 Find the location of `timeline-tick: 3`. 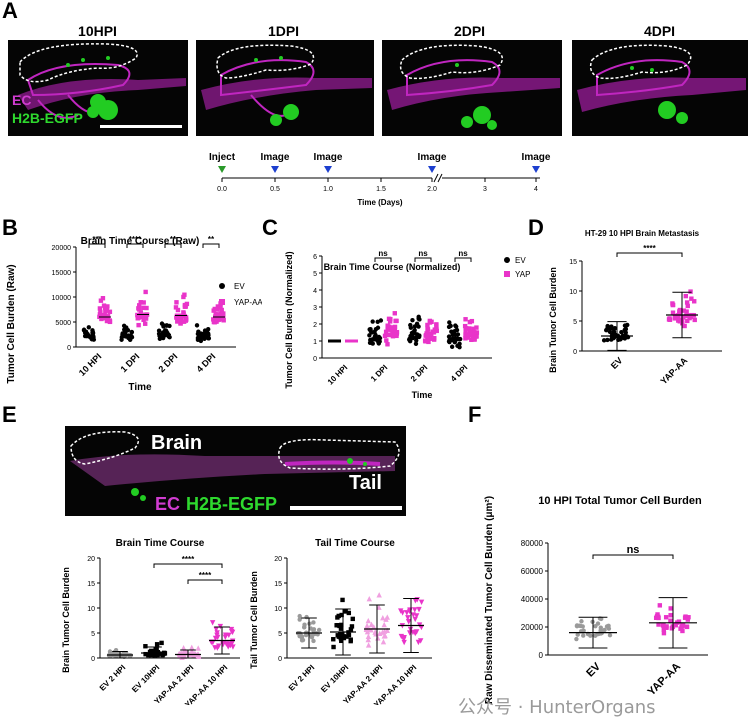

timeline-tick: 3 is located at coordinates (485, 189).